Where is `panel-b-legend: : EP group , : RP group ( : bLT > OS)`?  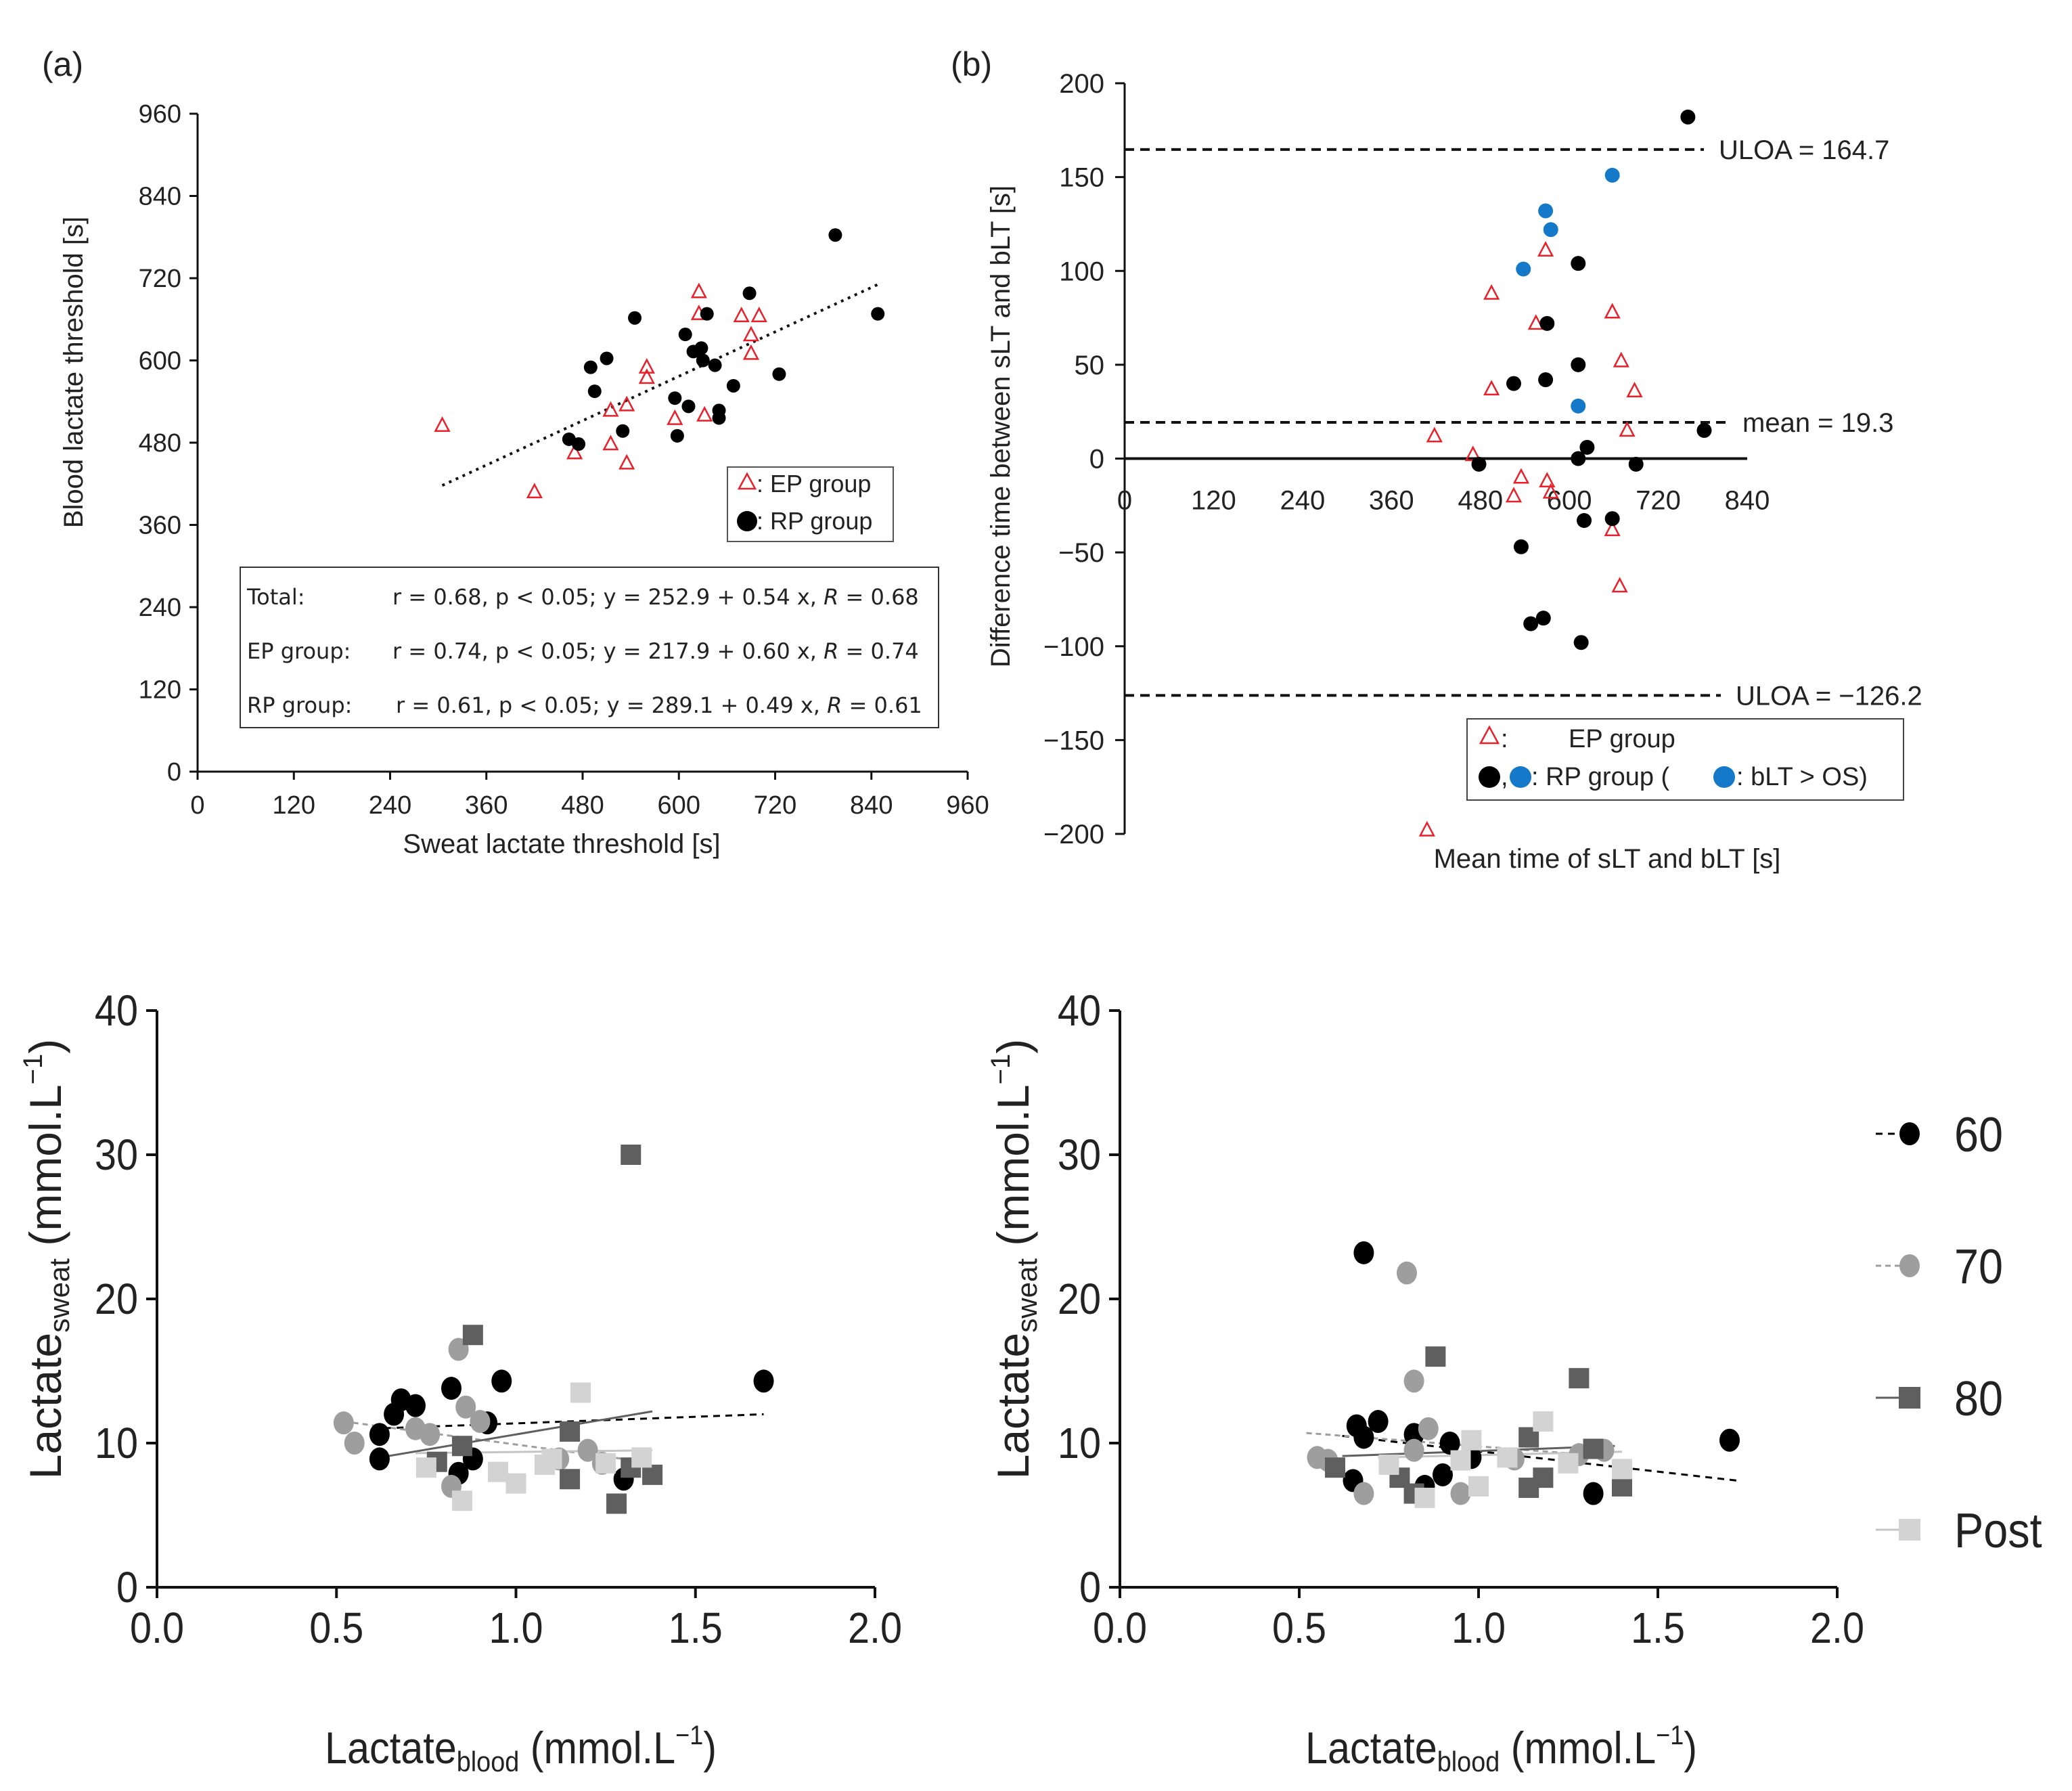 panel-b-legend: : EP group , : RP group ( : bLT > OS) is located at coordinates (1685, 759).